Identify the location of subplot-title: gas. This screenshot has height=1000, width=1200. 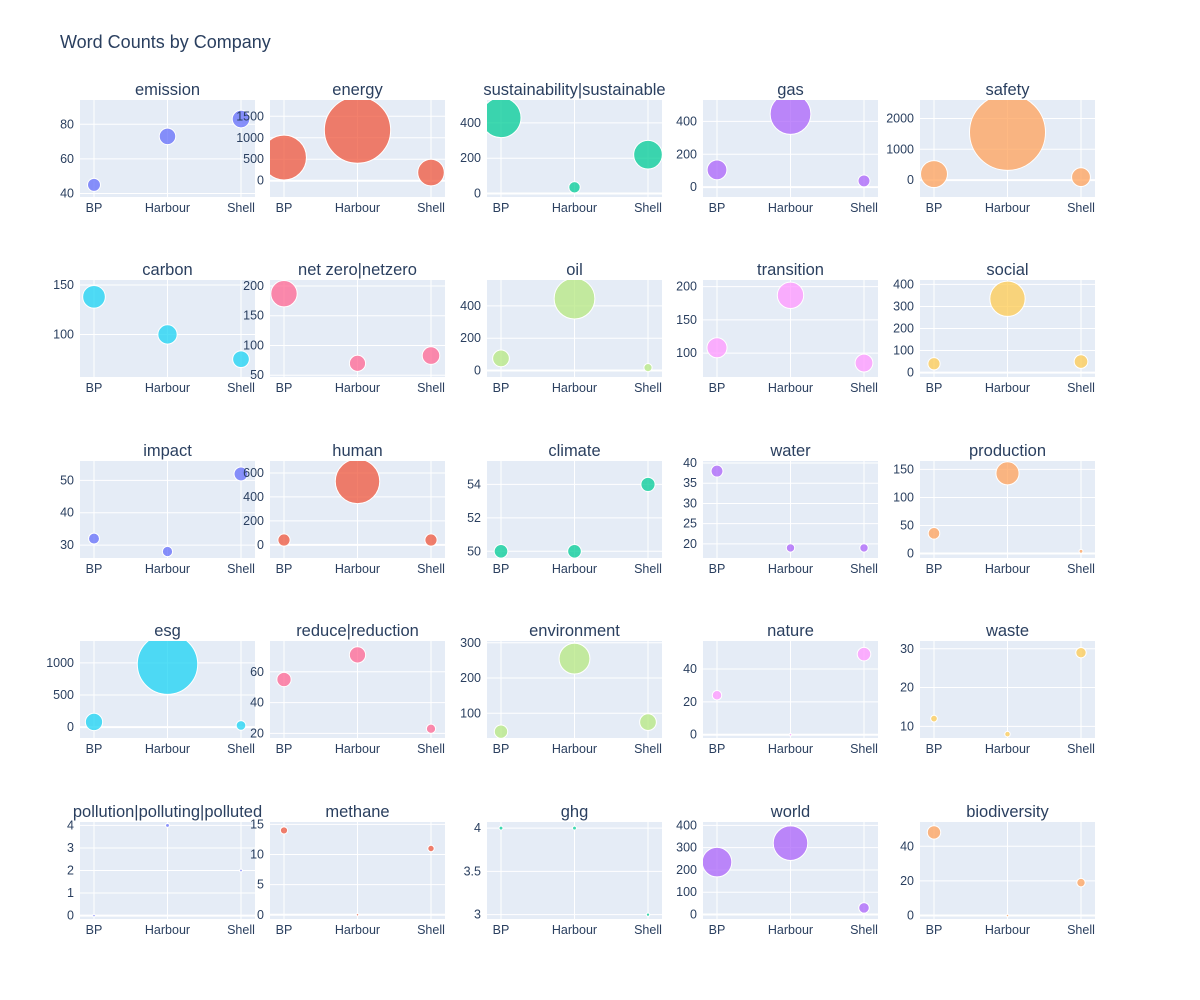
(790, 90).